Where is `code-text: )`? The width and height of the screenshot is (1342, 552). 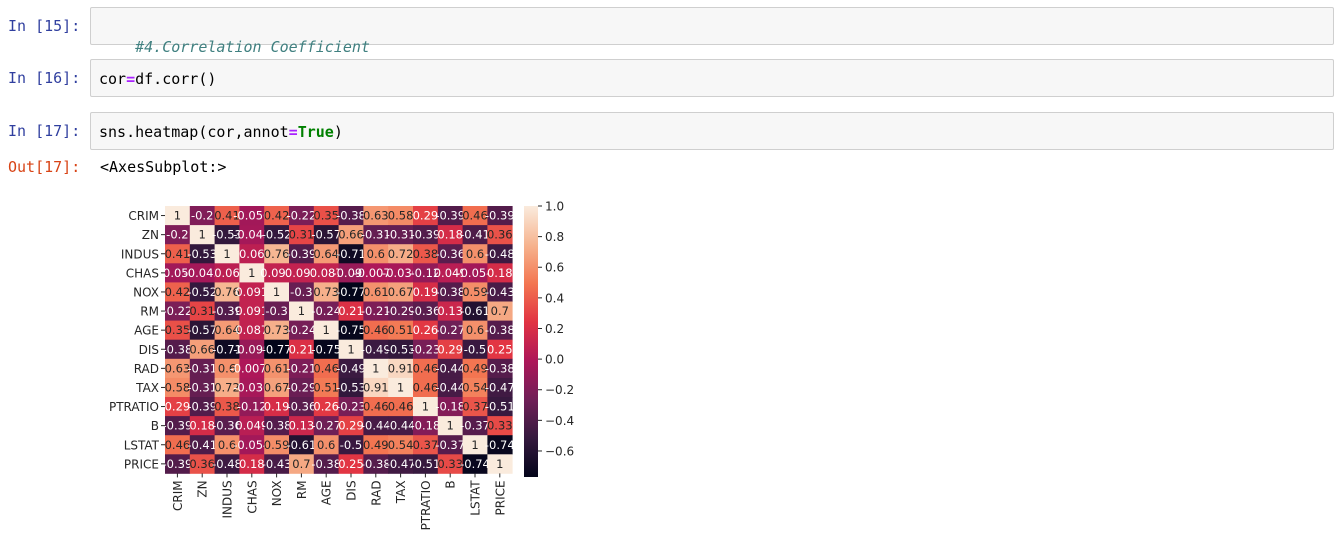 code-text: ) is located at coordinates (338, 132).